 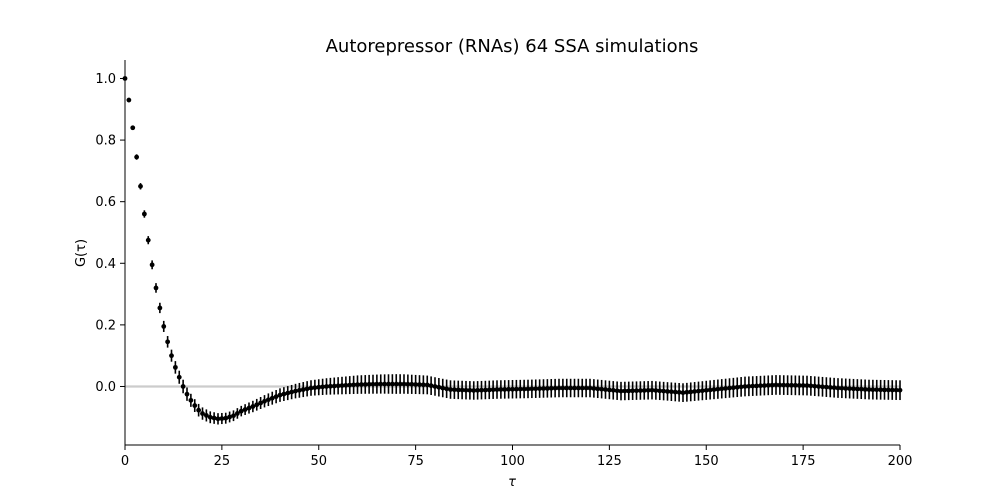 What do you see at coordinates (105, 325) in the screenshot?
I see `y-tick-label: 0.2` at bounding box center [105, 325].